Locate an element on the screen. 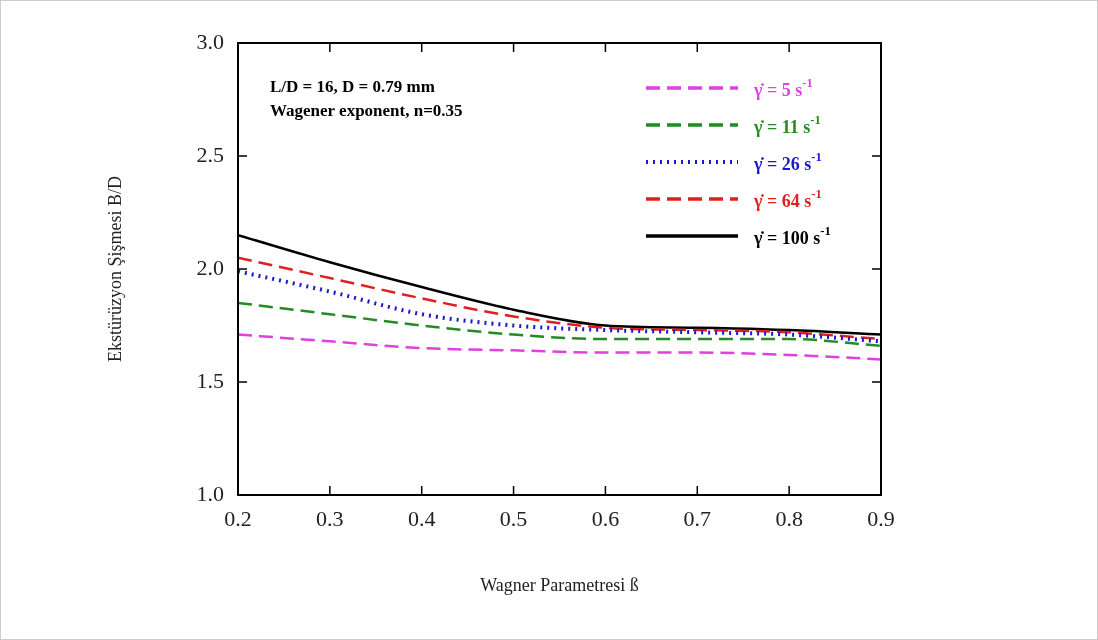 The image size is (1098, 640). annotation: L/D = 16, D = 0.79 mm is located at coordinates (352, 87).